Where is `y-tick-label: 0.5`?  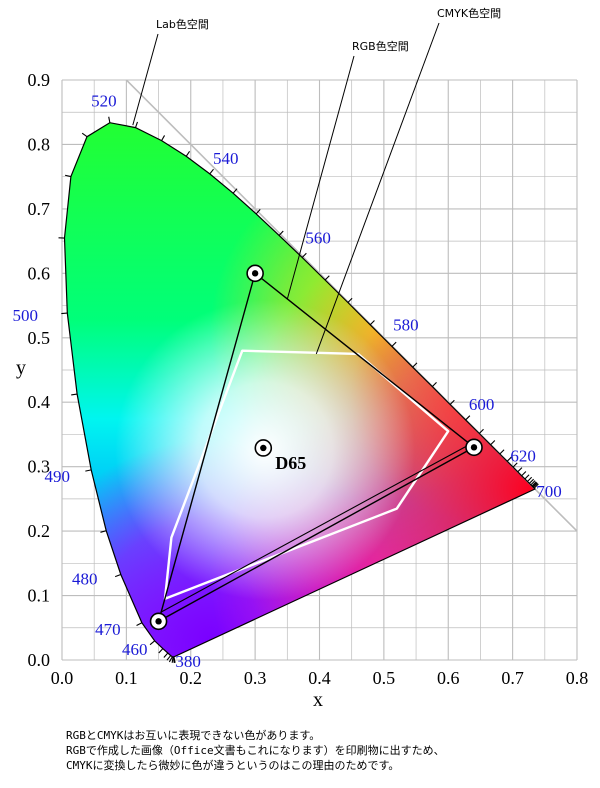 y-tick-label: 0.5 is located at coordinates (39, 338).